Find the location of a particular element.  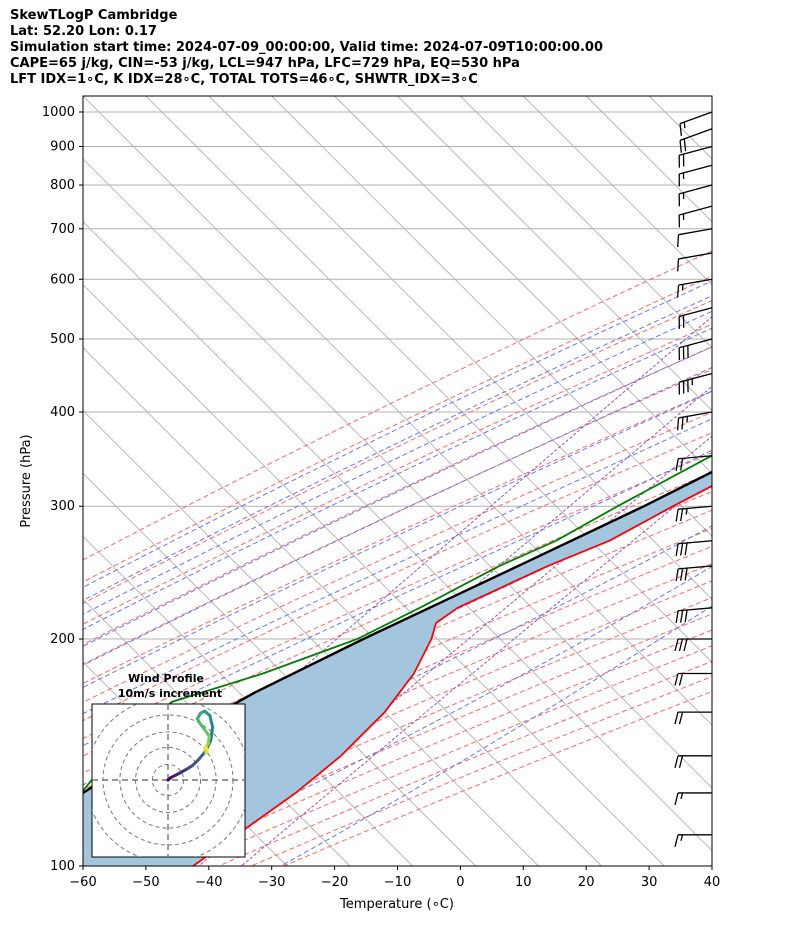

x-tick-label: 40 is located at coordinates (712, 882).